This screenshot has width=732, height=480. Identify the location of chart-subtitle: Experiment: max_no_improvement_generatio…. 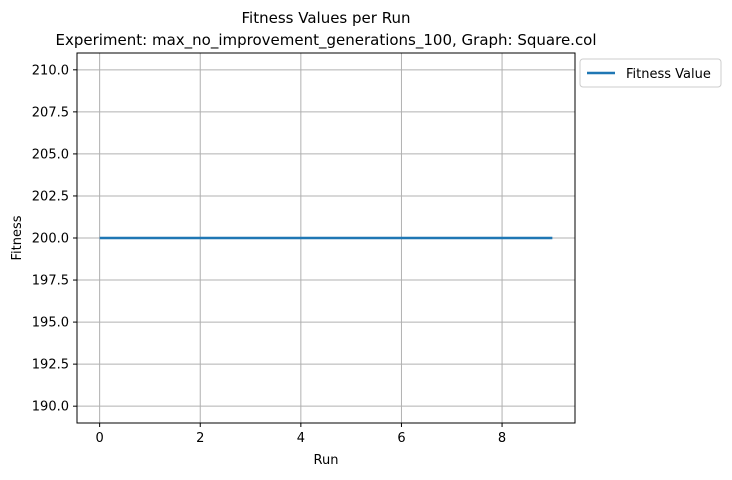
(325, 40).